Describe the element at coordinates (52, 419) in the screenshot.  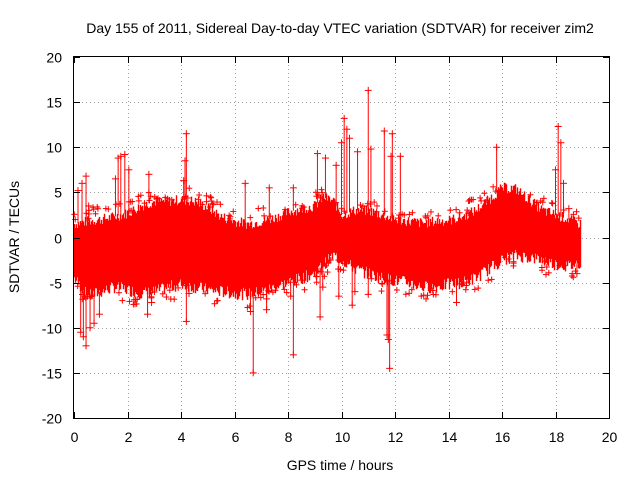
I see `y-tick-label: -20` at that location.